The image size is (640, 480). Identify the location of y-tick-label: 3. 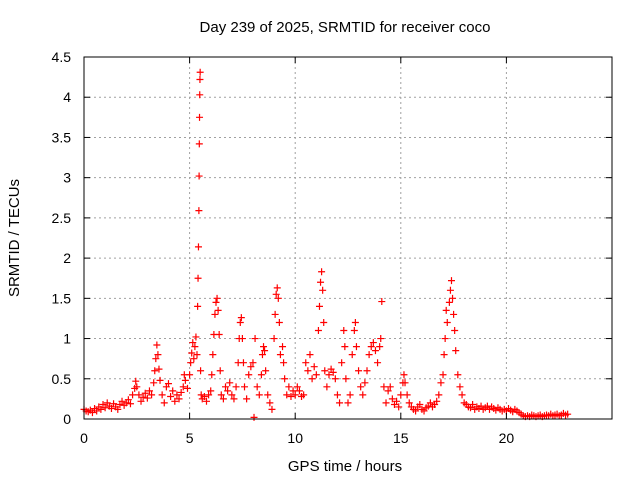
(67, 178).